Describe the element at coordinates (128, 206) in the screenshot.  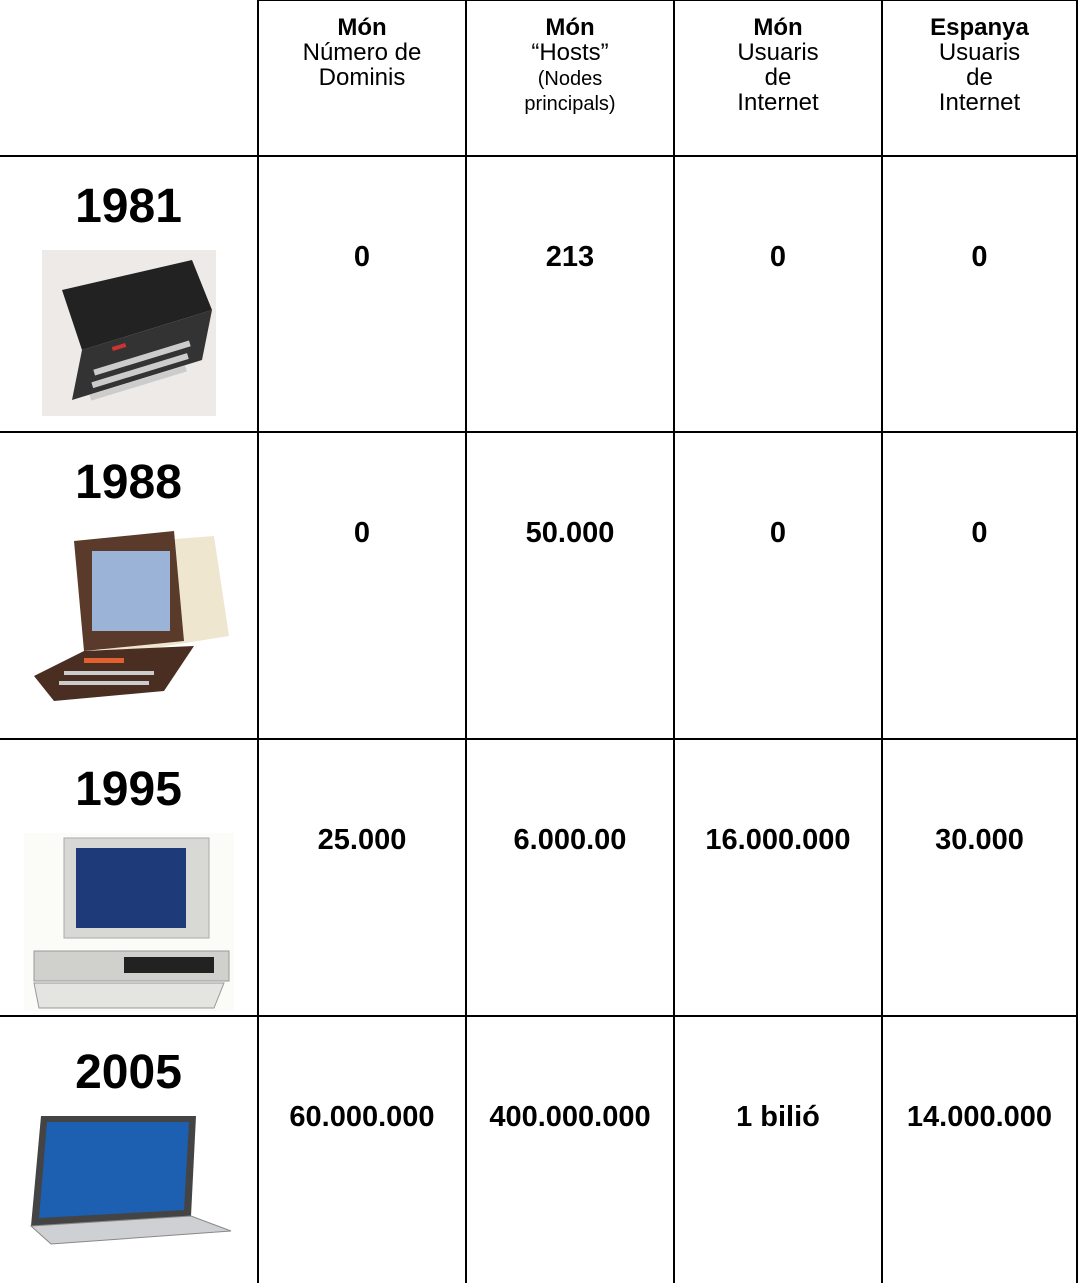
I see `year: 1981` at that location.